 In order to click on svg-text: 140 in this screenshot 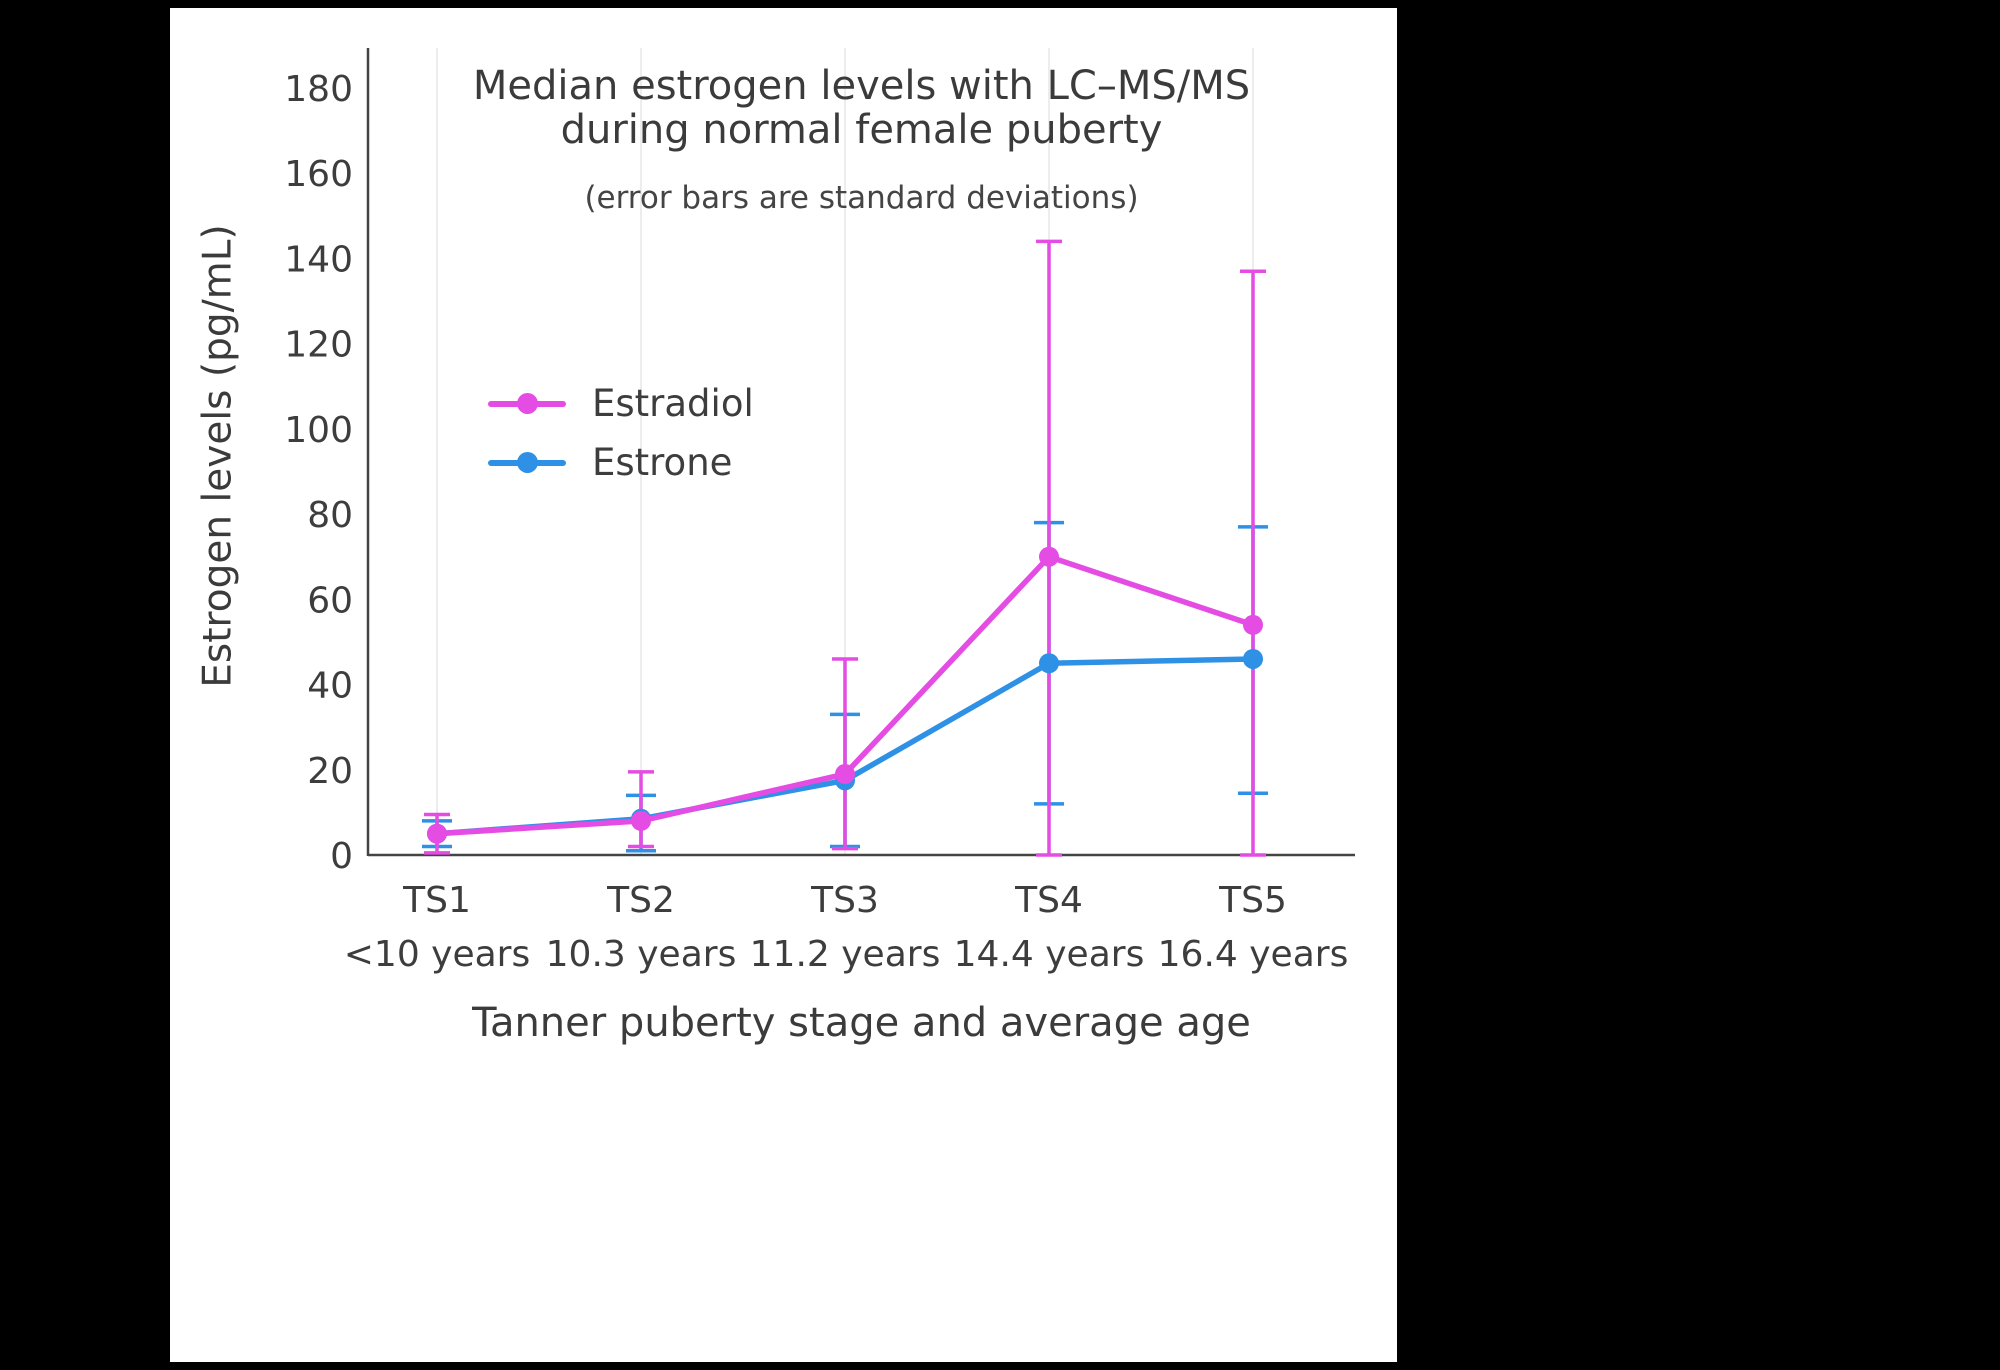, I will do `click(318, 259)`.